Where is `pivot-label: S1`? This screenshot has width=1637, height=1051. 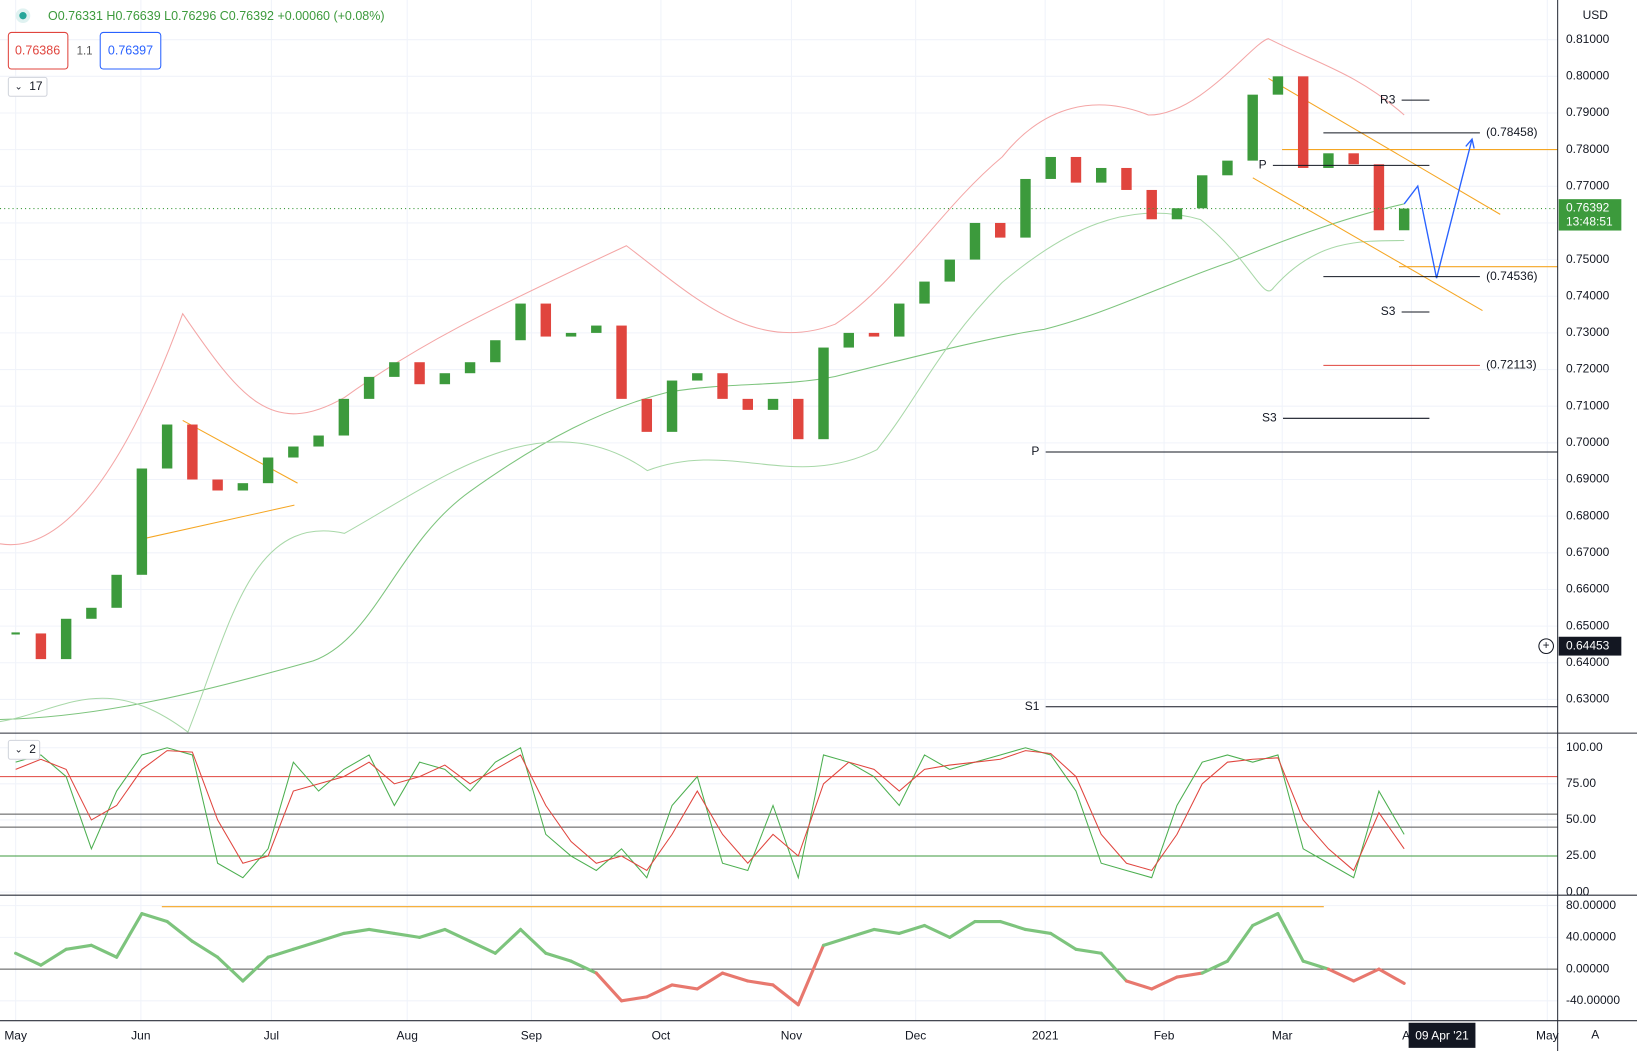 pivot-label: S1 is located at coordinates (1032, 706).